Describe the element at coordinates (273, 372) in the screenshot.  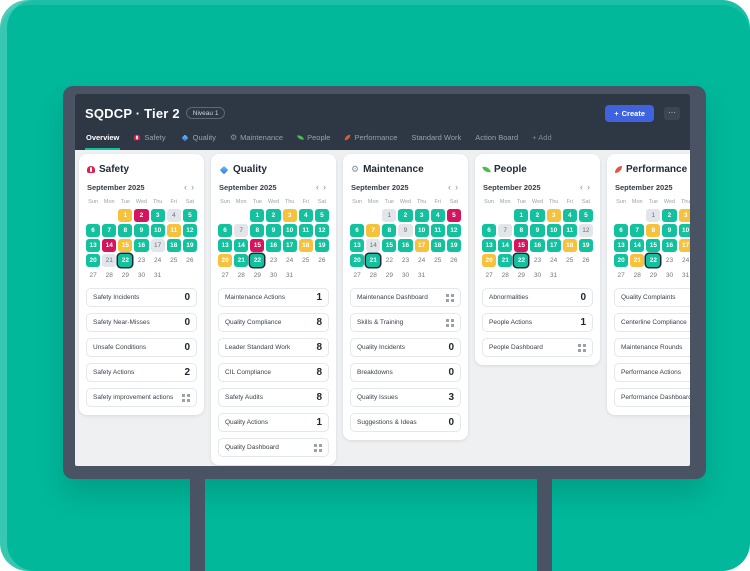
I see `metric-row-cil-compliance: CIL Compliance 8` at that location.